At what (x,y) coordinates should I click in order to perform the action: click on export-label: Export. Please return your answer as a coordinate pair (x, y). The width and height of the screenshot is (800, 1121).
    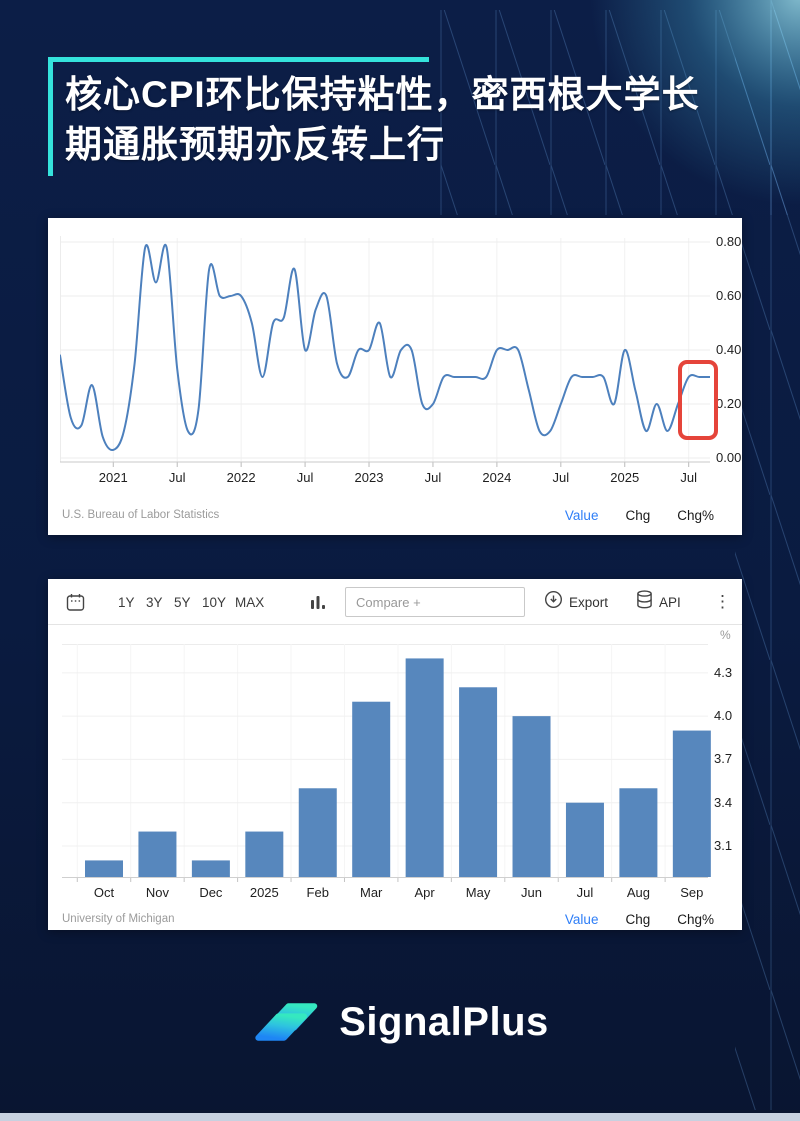
    Looking at the image, I should click on (589, 602).